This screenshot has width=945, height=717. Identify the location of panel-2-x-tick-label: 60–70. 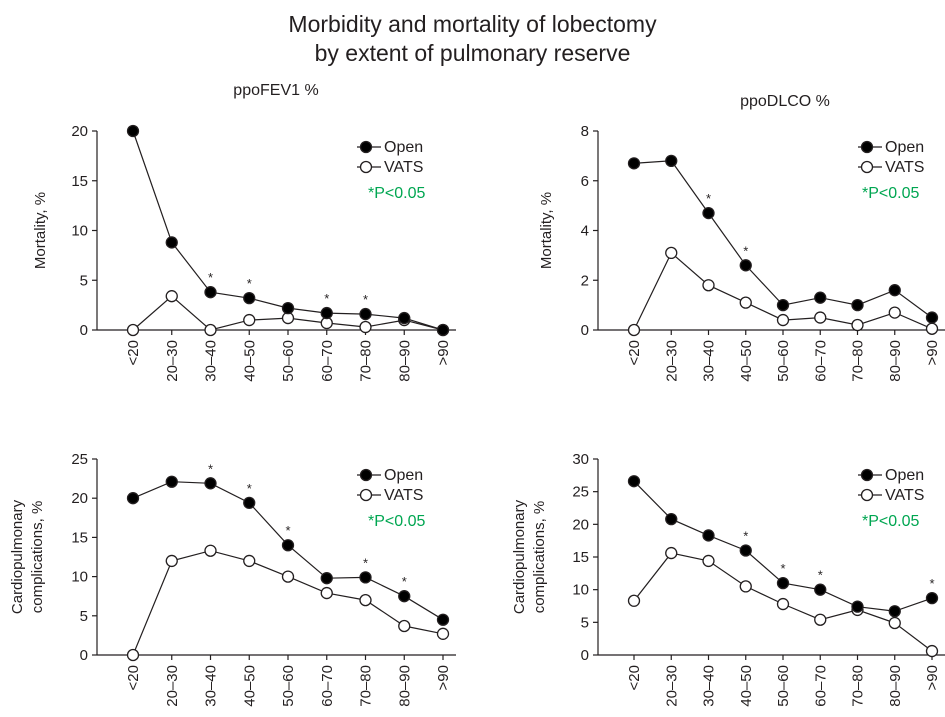
(820, 361).